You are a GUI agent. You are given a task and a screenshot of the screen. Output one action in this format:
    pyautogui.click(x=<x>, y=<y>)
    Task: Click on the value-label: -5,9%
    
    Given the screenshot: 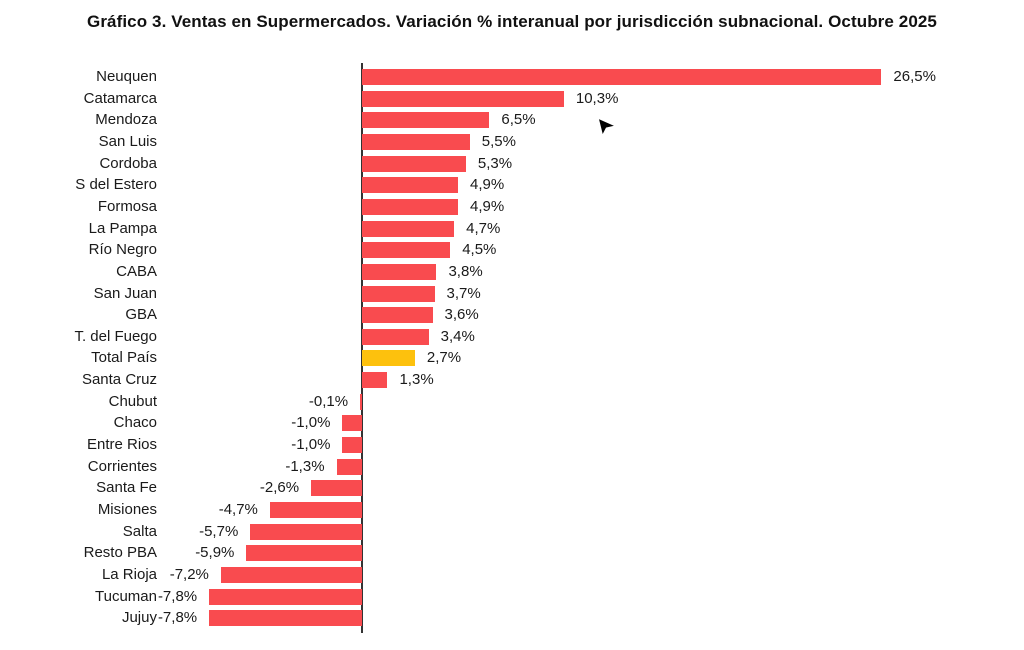 What is the action you would take?
    pyautogui.click(x=215, y=553)
    